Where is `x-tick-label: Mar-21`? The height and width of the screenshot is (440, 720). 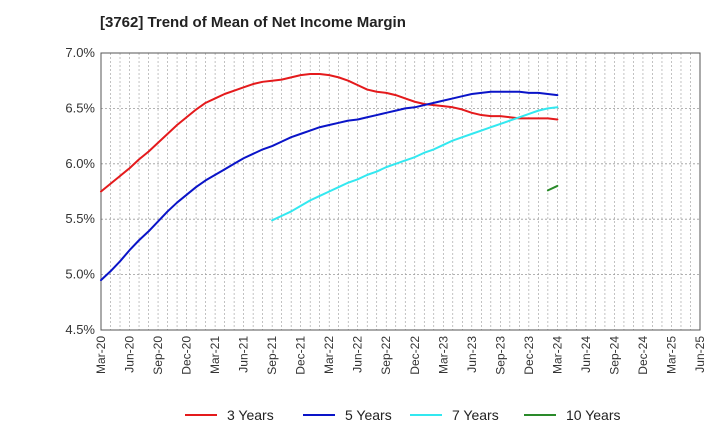 x-tick-label: Mar-21 is located at coordinates (215, 355).